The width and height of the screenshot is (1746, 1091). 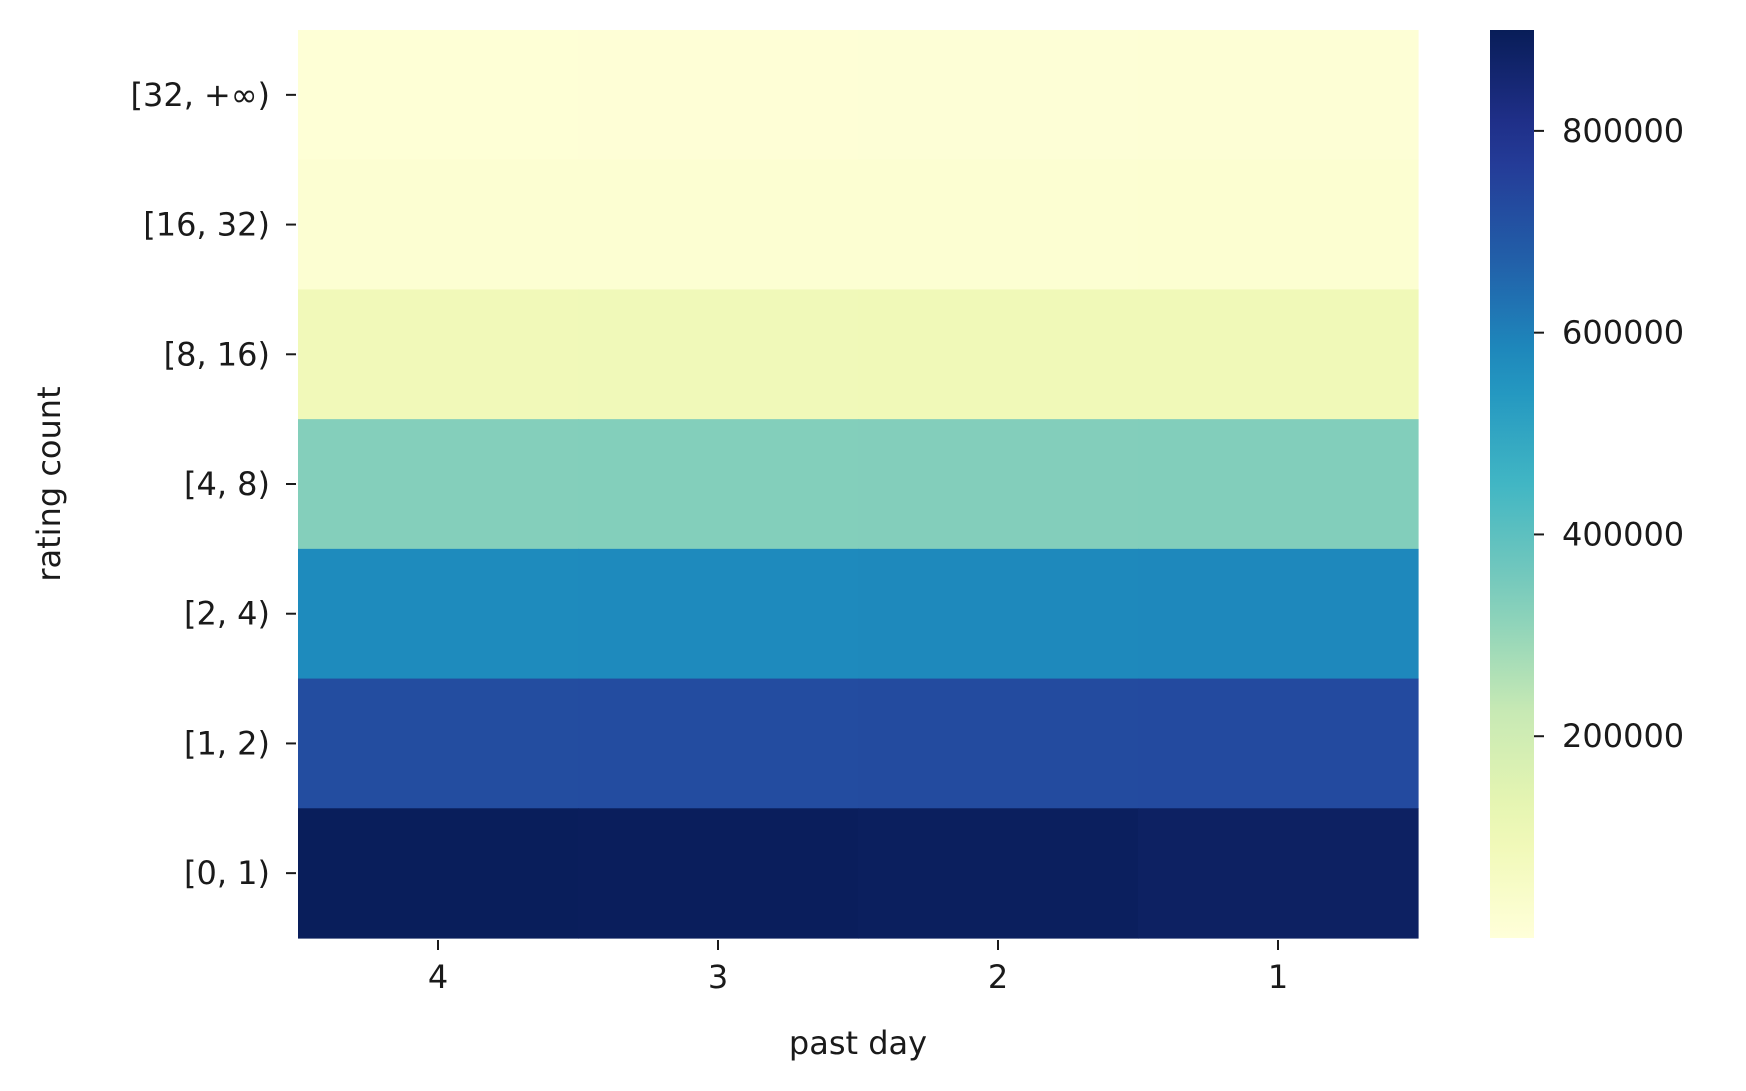 I want to click on colorbar: 200000 400000 600000 800000, so click(x=1587, y=484).